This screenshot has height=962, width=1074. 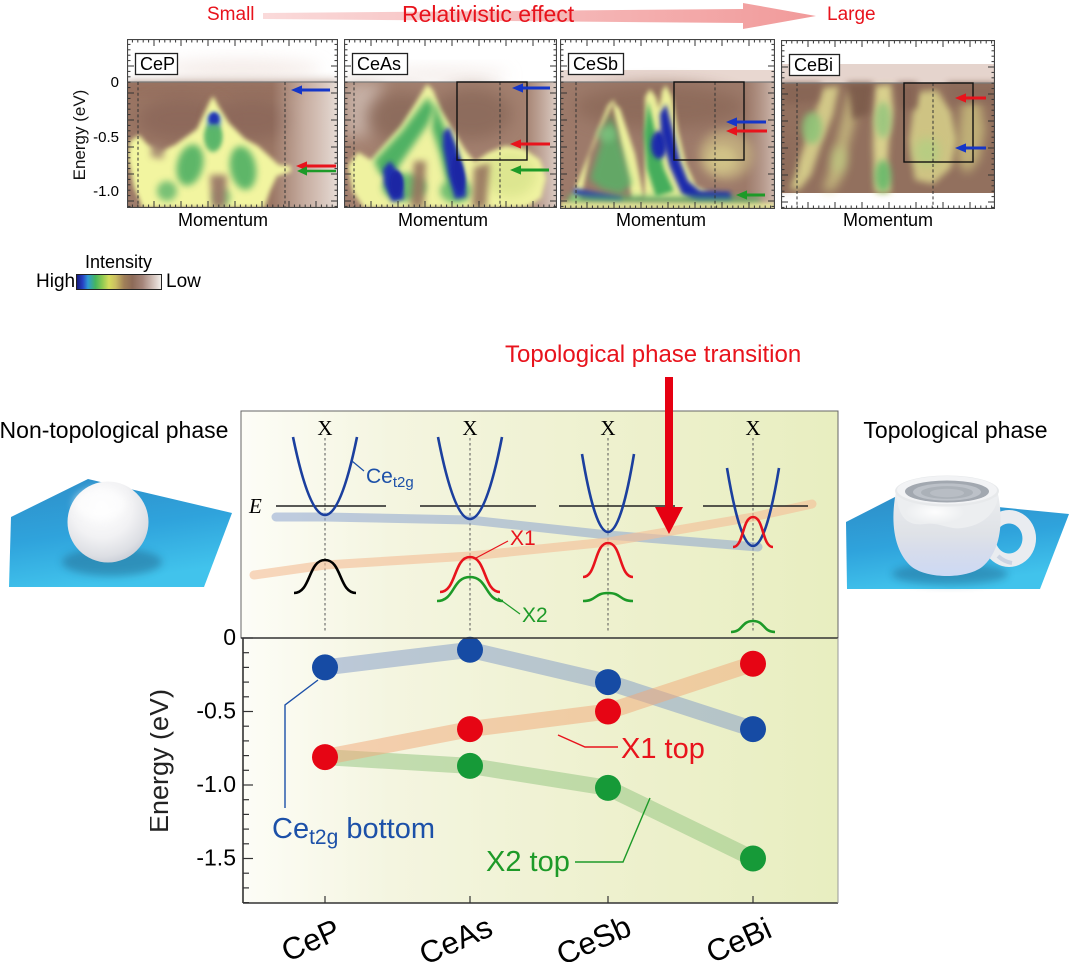 What do you see at coordinates (390, 478) in the screenshot?
I see `svg-text: Cet2g` at bounding box center [390, 478].